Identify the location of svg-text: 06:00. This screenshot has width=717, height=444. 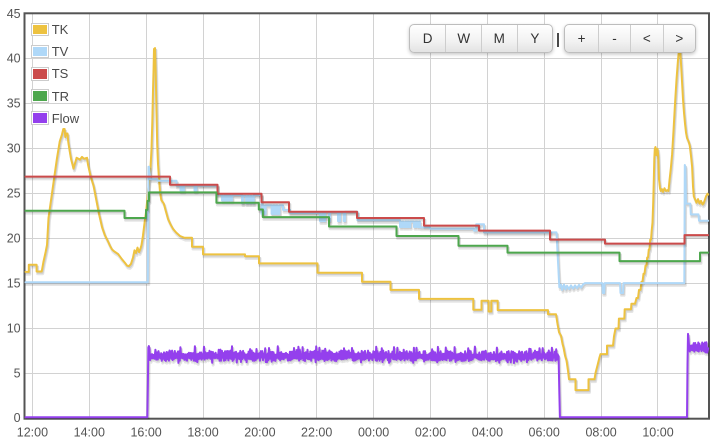
(544, 433).